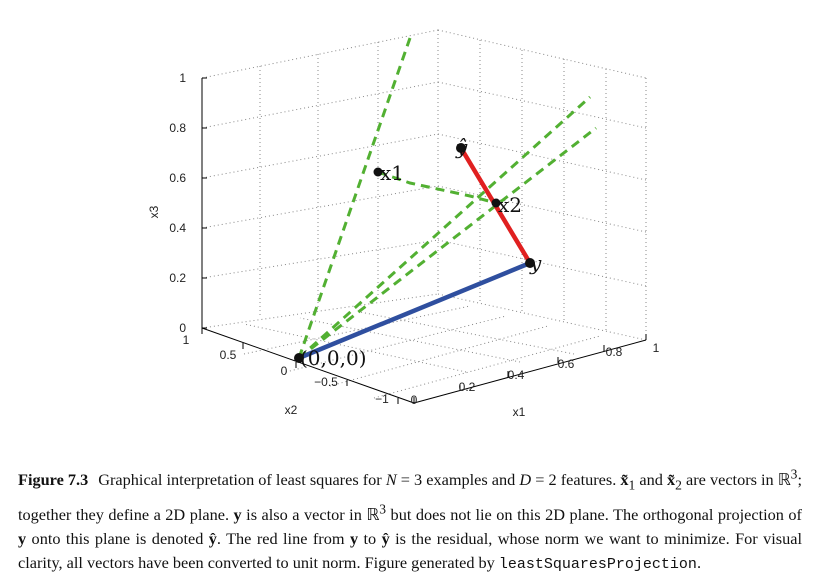  Describe the element at coordinates (392, 173) in the screenshot. I see `x1-label: x1` at that location.